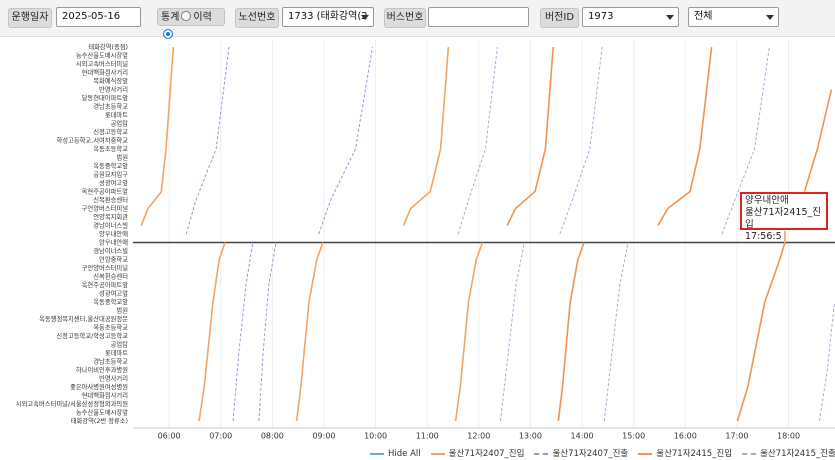 The height and width of the screenshot is (460, 835). What do you see at coordinates (105, 72) in the screenshot?
I see `y-tick-label: 현대백화점사거리` at bounding box center [105, 72].